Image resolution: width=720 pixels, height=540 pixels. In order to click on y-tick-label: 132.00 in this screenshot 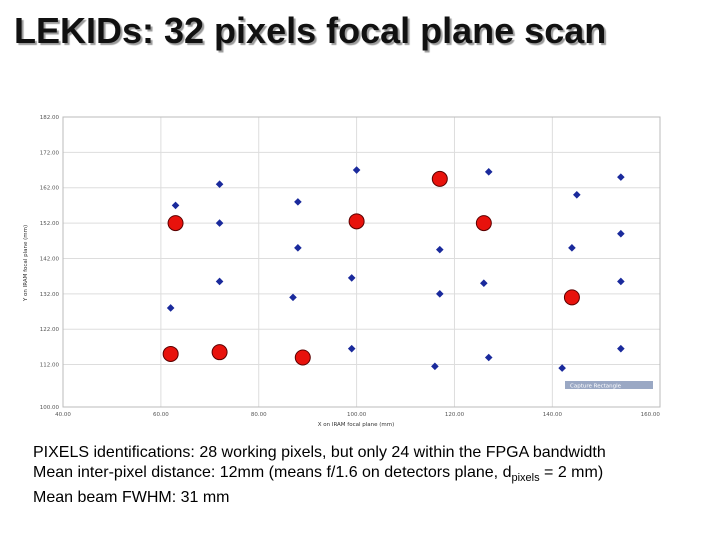, I will do `click(50, 295)`.